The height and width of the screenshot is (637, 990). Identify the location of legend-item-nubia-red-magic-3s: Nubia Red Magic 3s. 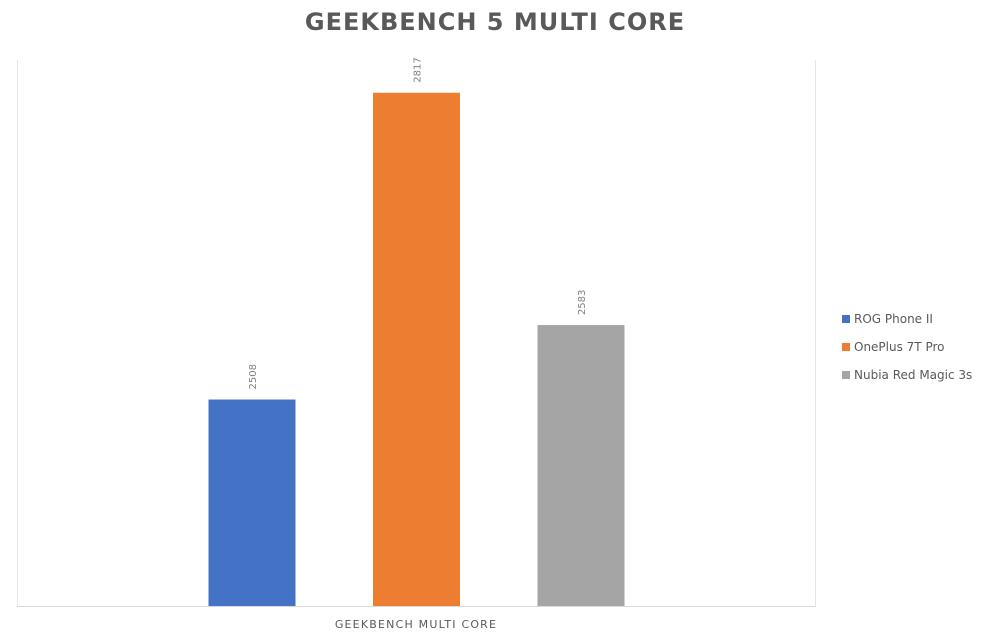
(907, 375).